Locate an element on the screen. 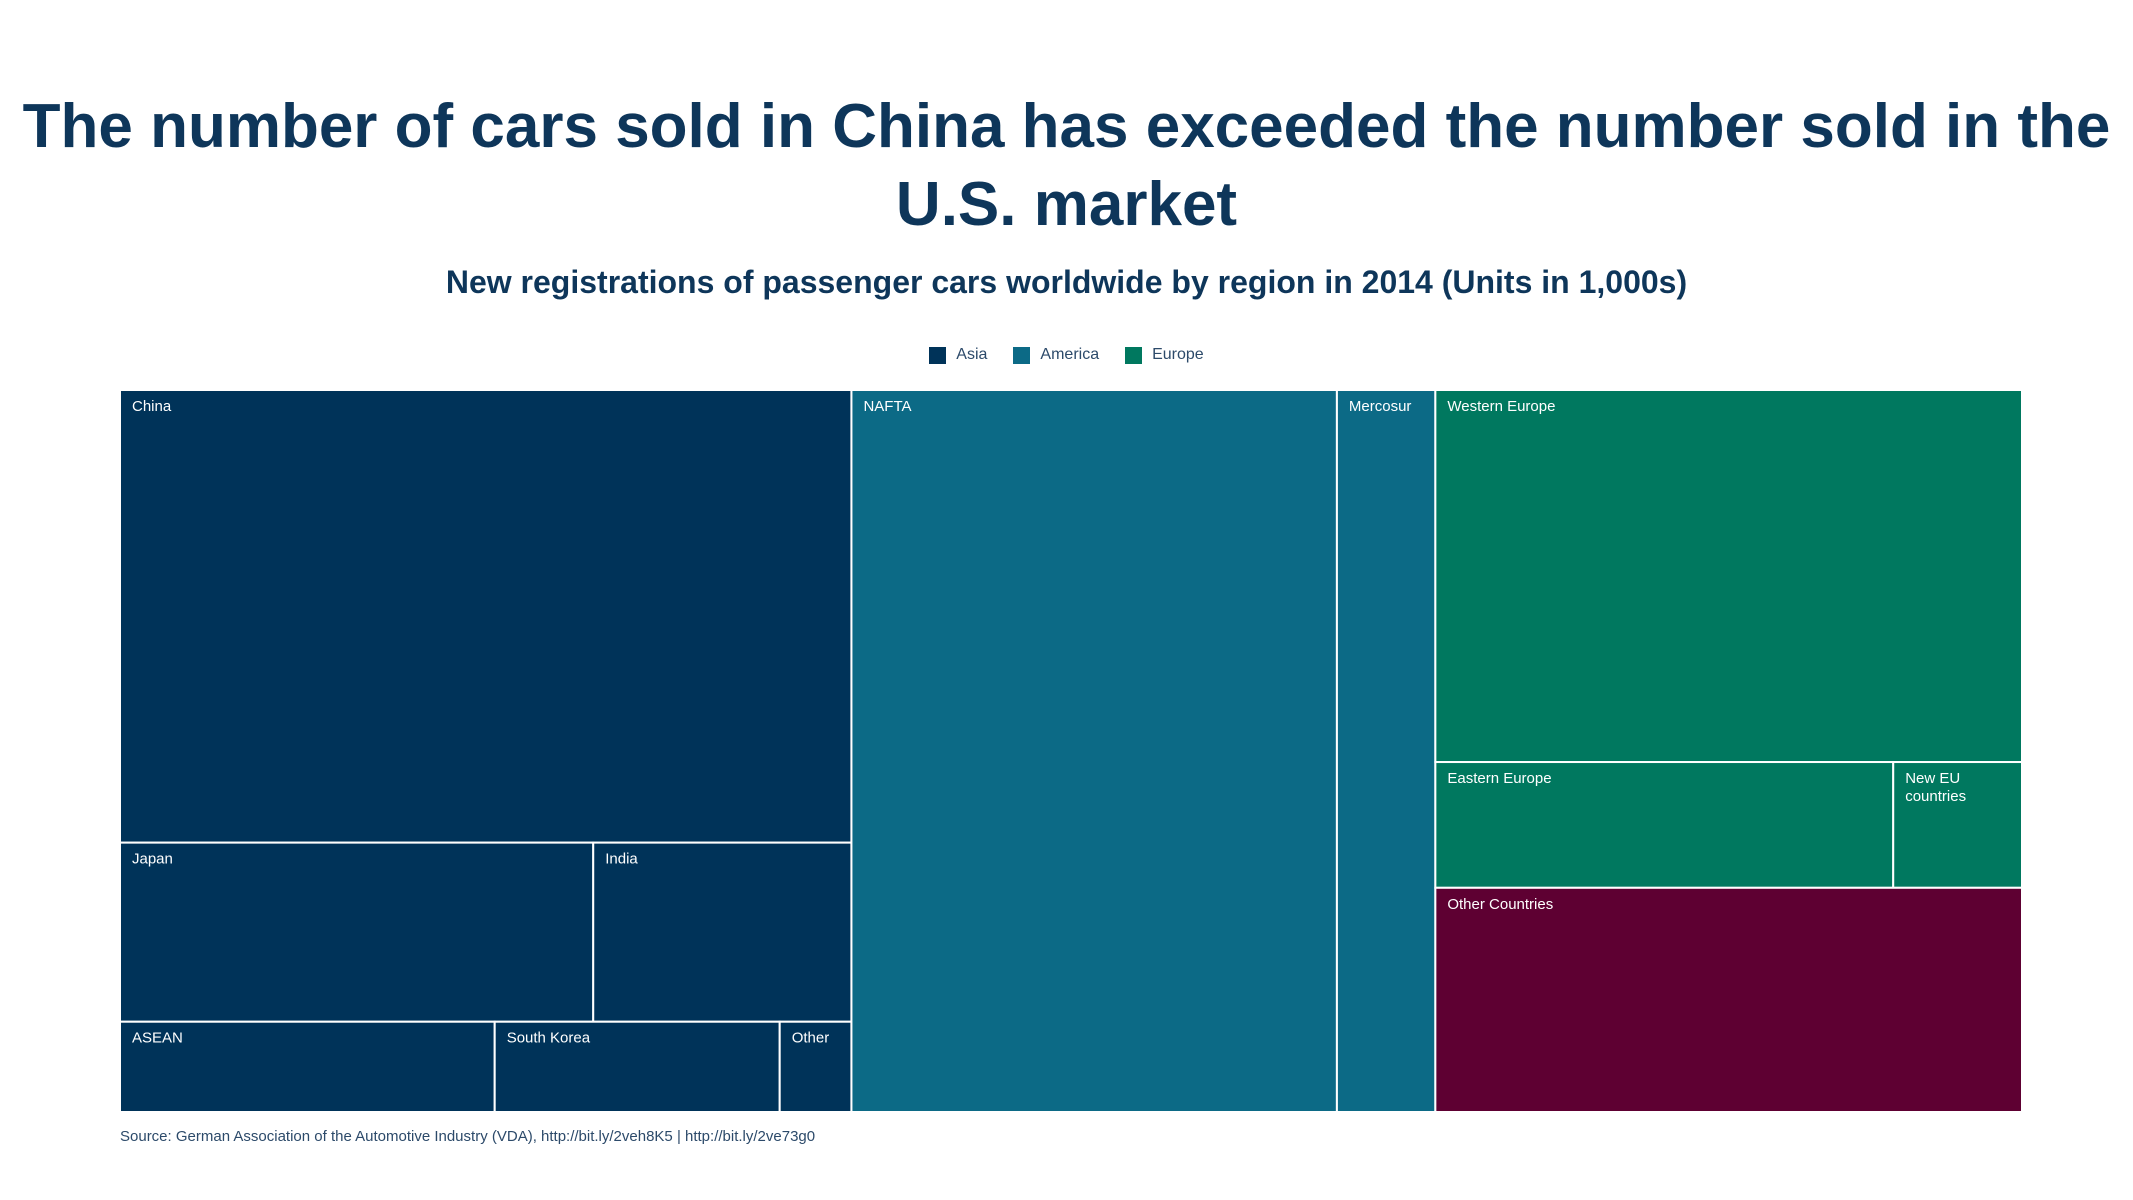  legend-label: America is located at coordinates (1070, 354).